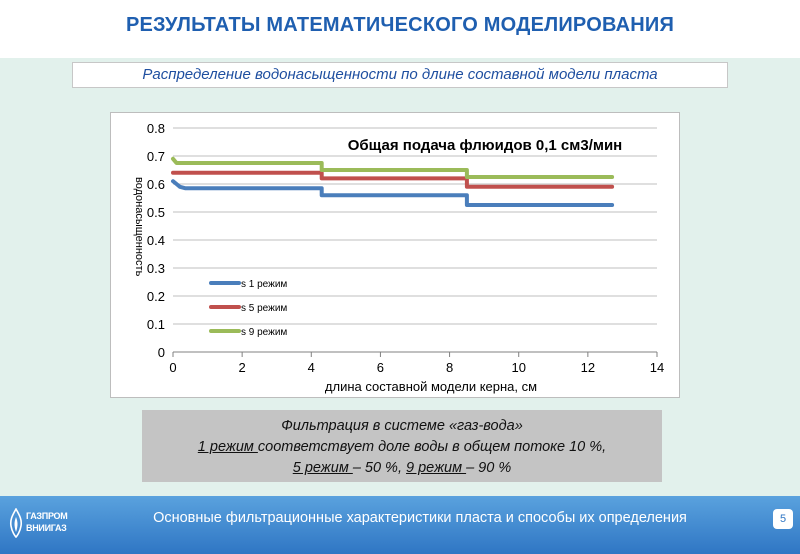 The image size is (800, 554). I want to click on y-tick-label: 0.6, so click(156, 184).